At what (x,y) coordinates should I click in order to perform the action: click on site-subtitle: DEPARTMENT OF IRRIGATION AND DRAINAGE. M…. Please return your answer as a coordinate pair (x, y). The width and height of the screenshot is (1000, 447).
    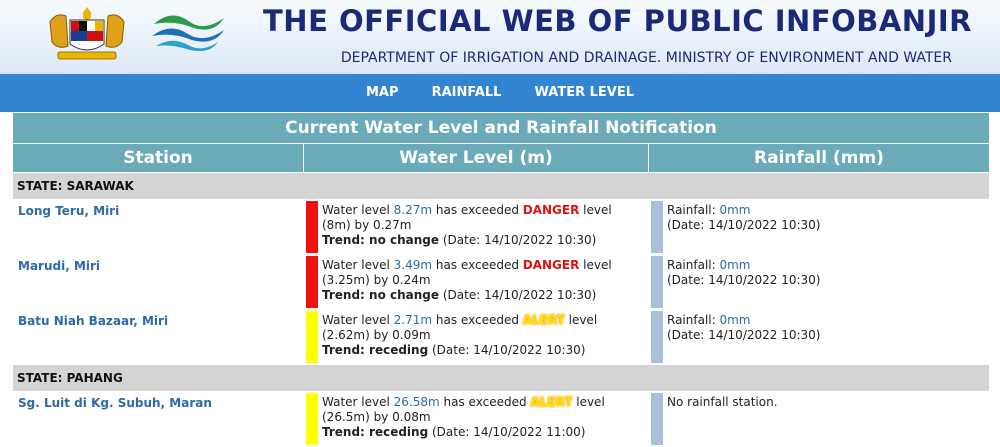
    Looking at the image, I should click on (646, 58).